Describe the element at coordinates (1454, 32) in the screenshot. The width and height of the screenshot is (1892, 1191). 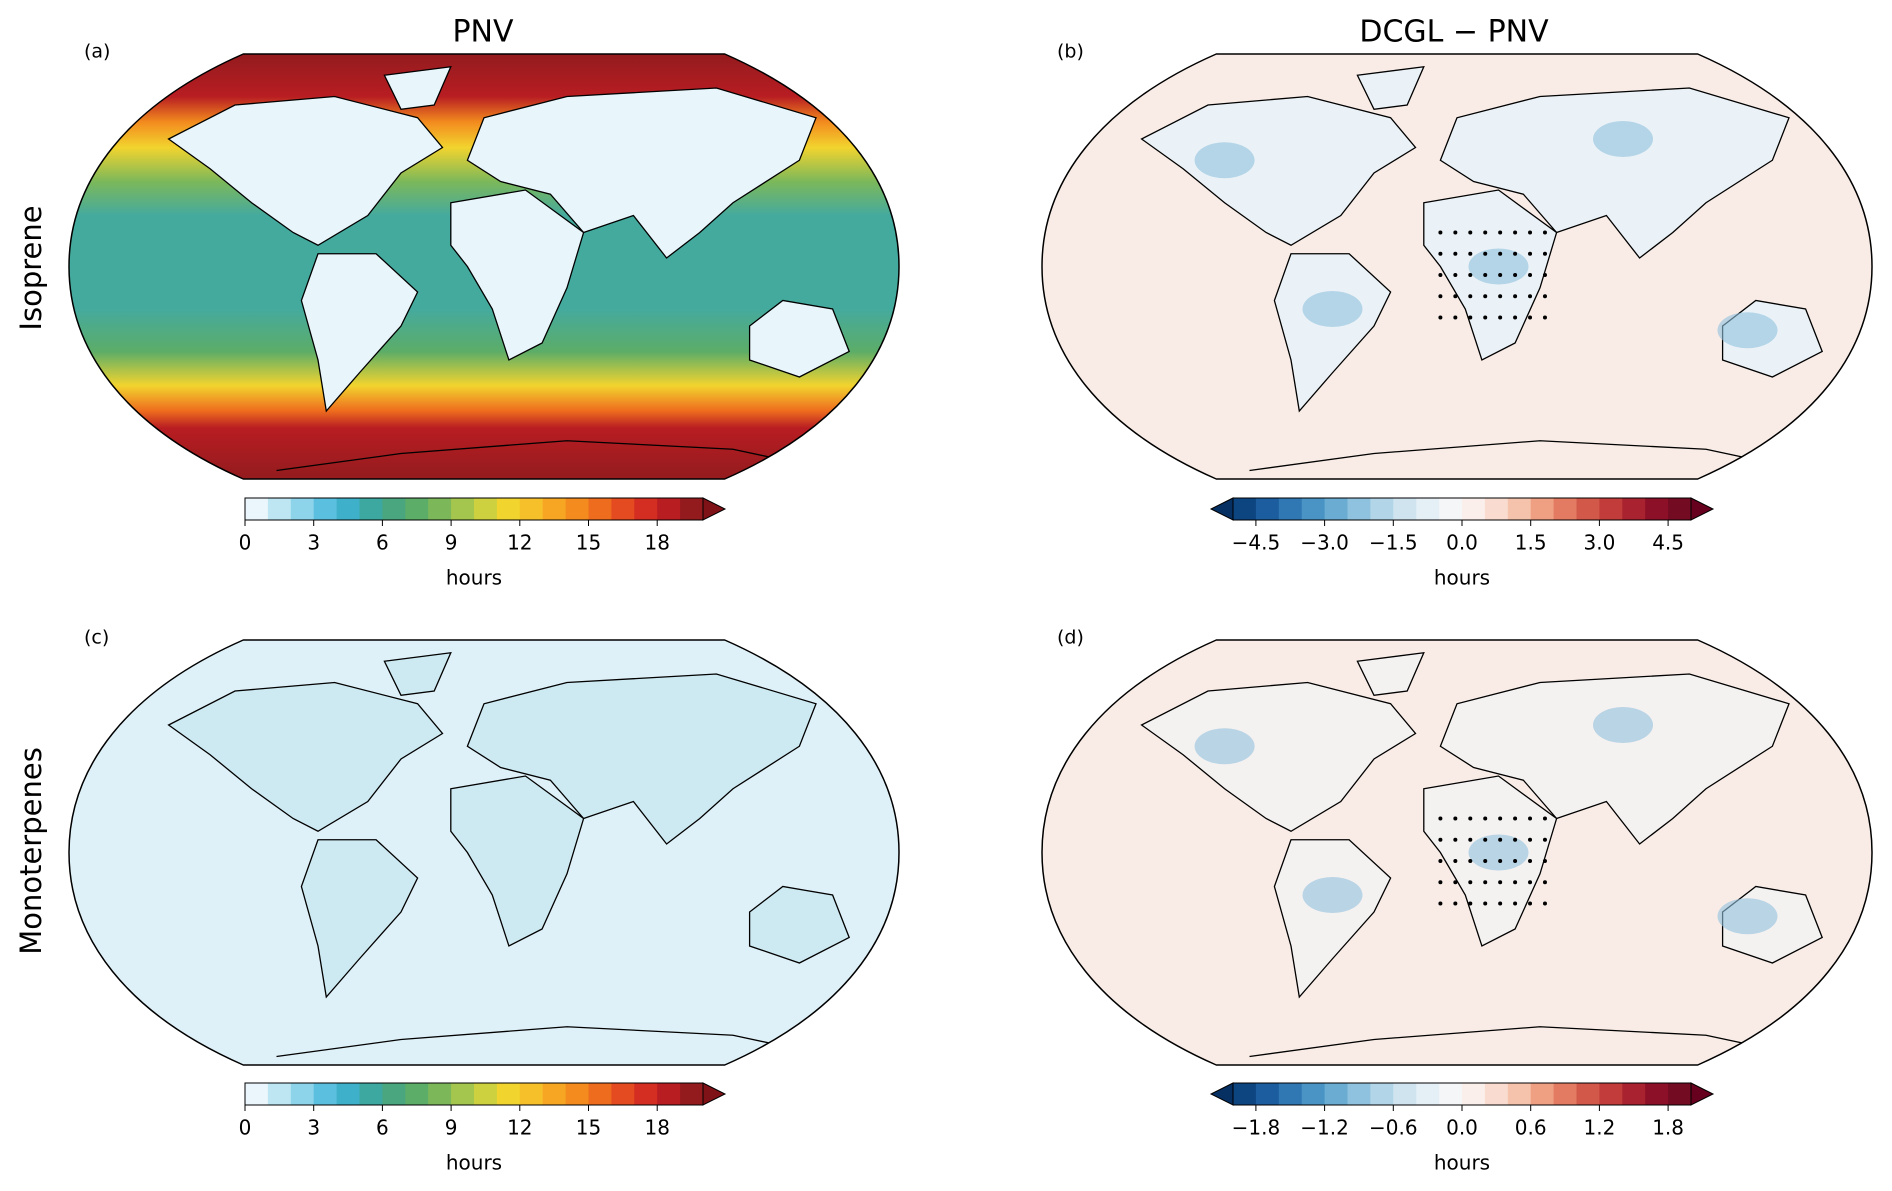
I see `column-title: DCGL − PNV` at that location.